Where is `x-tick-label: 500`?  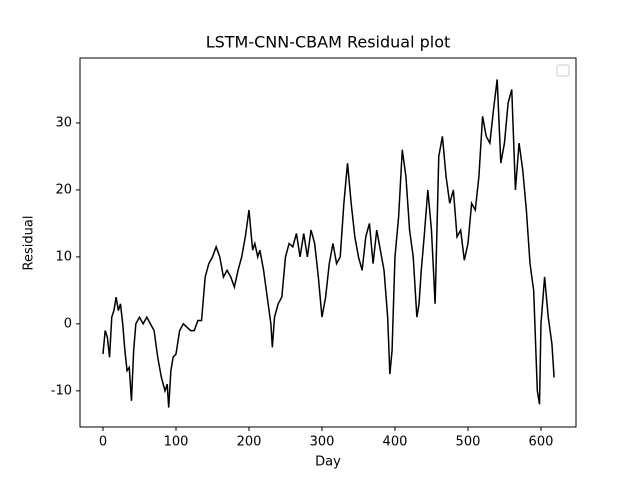
x-tick-label: 500 is located at coordinates (468, 442).